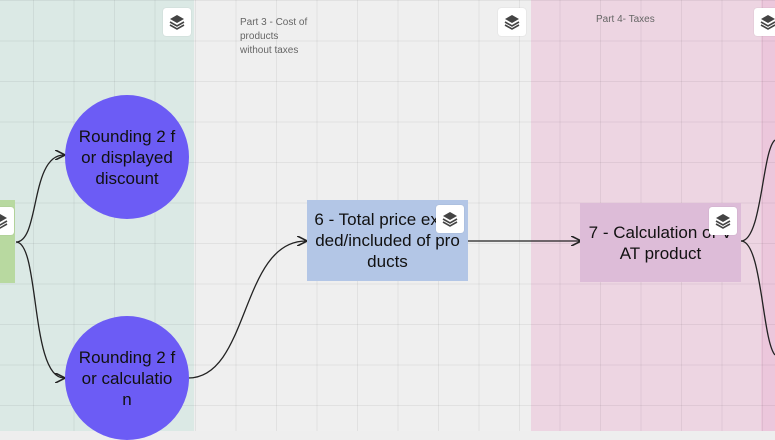 This screenshot has height=440, width=775. I want to click on node-label: Rounding 2 for displayed discount, so click(127, 157).